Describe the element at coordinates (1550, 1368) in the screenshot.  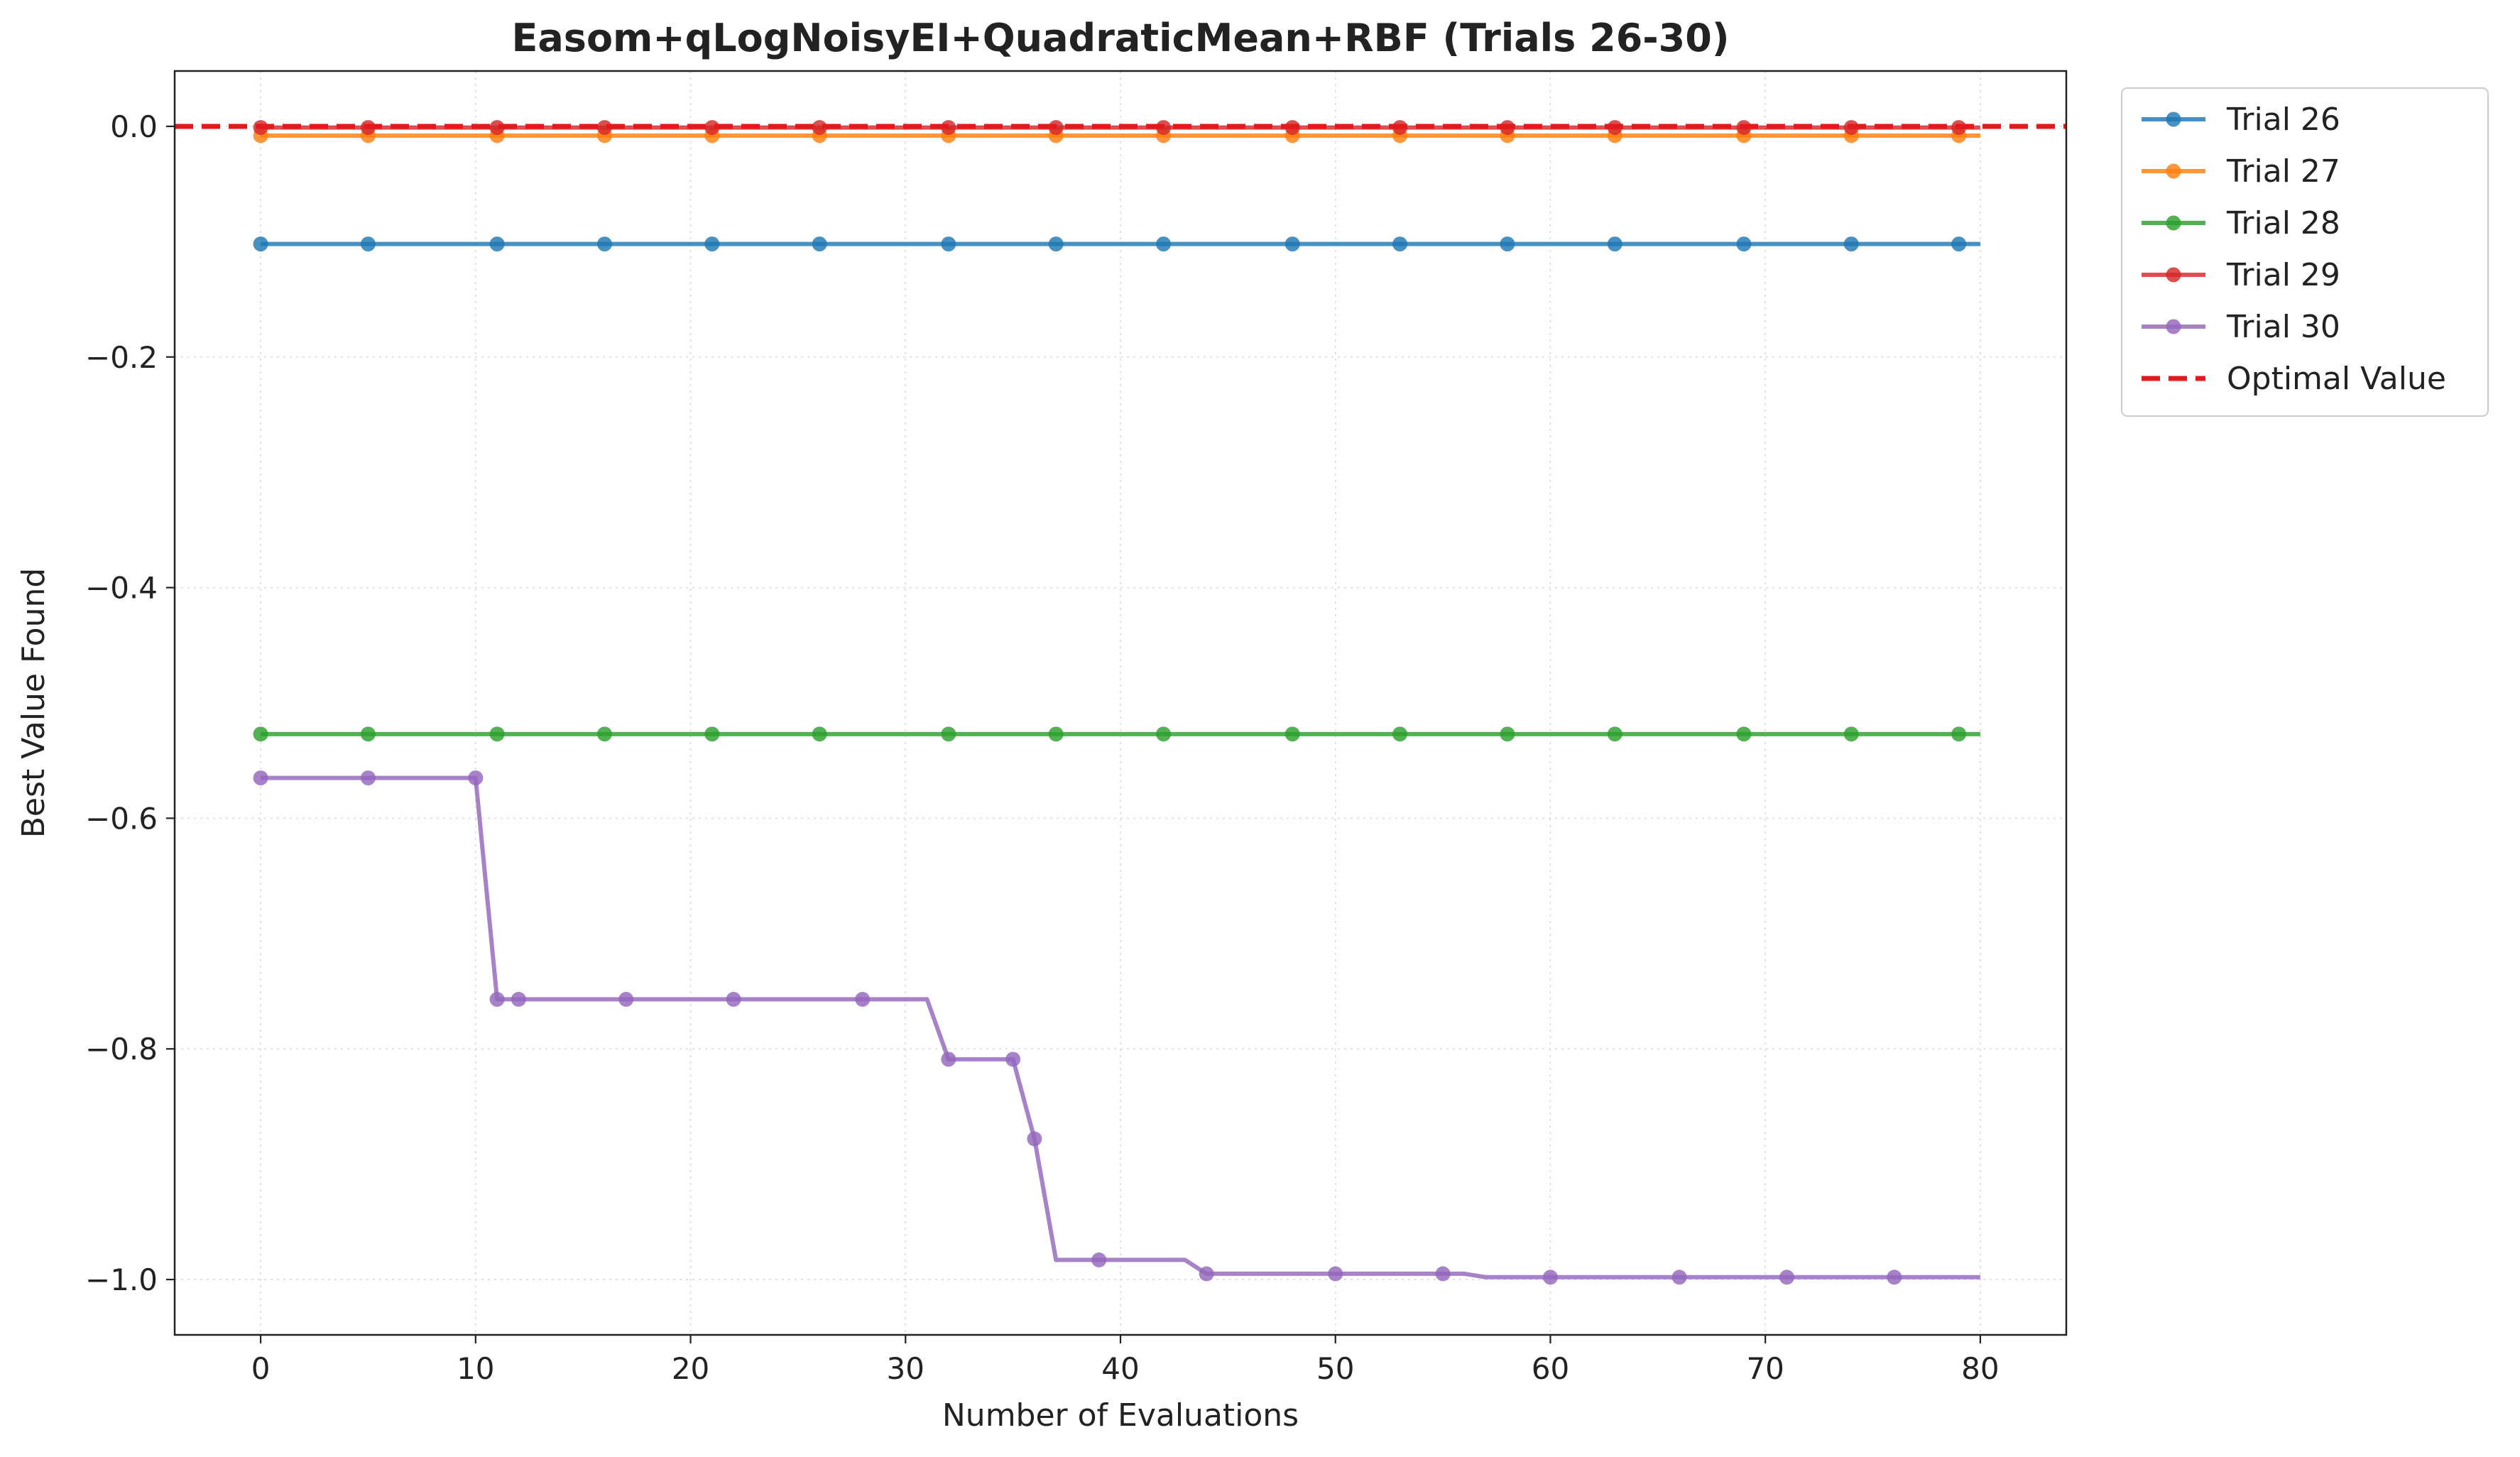
I see `x-tick-label: 60` at that location.